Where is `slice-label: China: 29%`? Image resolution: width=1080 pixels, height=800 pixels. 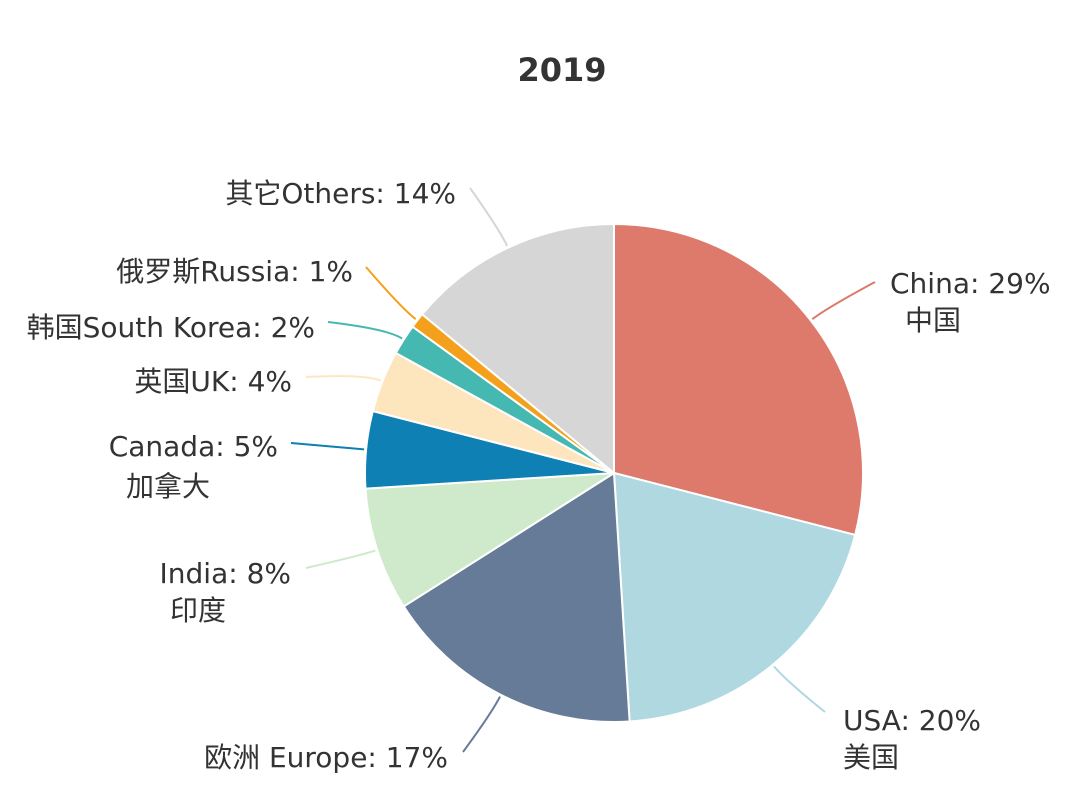 slice-label: China: 29% is located at coordinates (970, 283).